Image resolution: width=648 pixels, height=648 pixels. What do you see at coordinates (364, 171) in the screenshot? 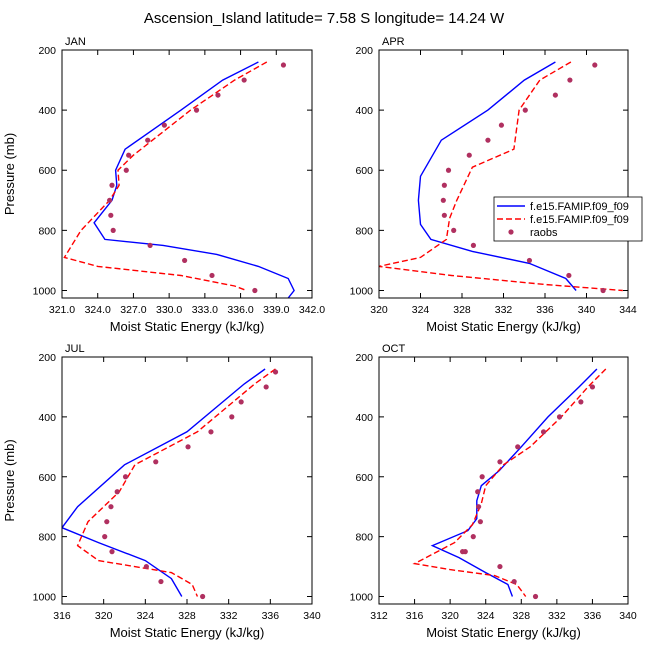
I see `y-tick-label: 600` at bounding box center [364, 171].